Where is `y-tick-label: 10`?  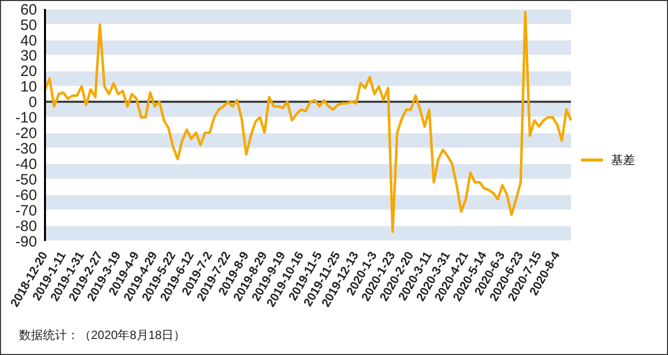 y-tick-label: 10 is located at coordinates (28, 87).